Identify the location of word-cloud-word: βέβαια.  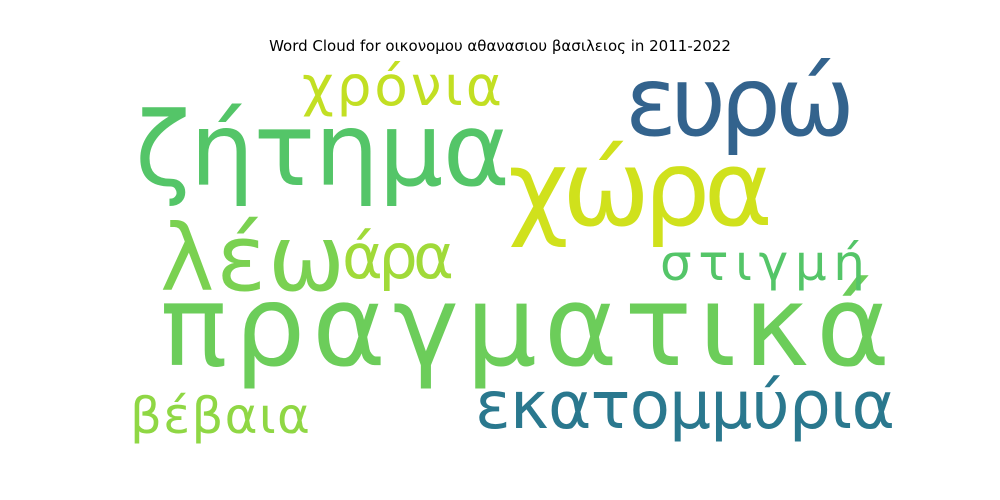
(220, 416).